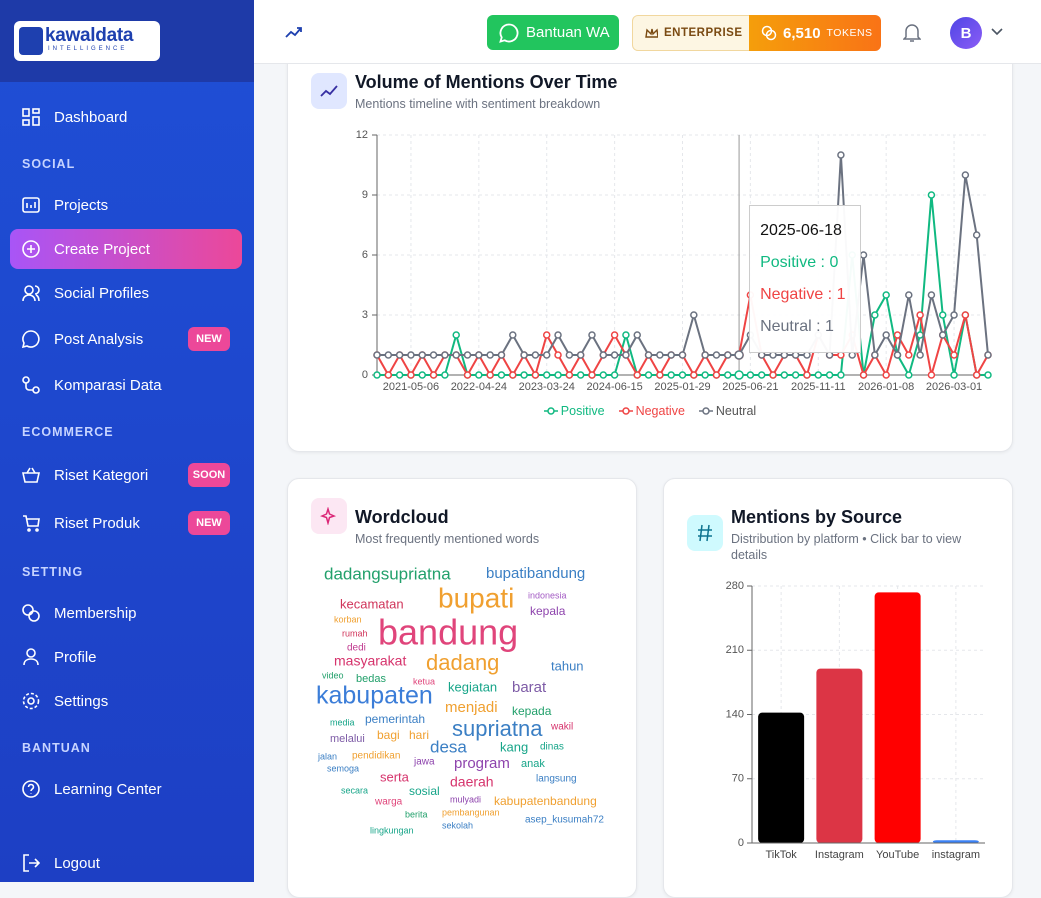 This screenshot has height=898, width=1041. I want to click on nav-item: Profile, so click(127, 657).